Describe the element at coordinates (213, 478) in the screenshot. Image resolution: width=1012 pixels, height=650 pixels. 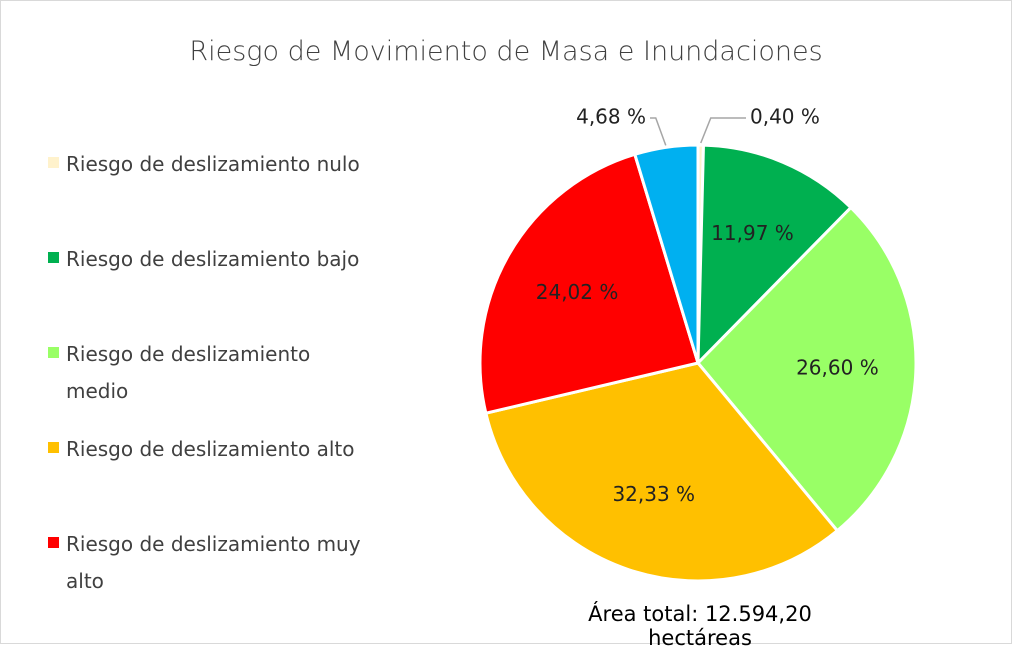
I see `legend-item: Riesgo de deslizamiento alto` at that location.